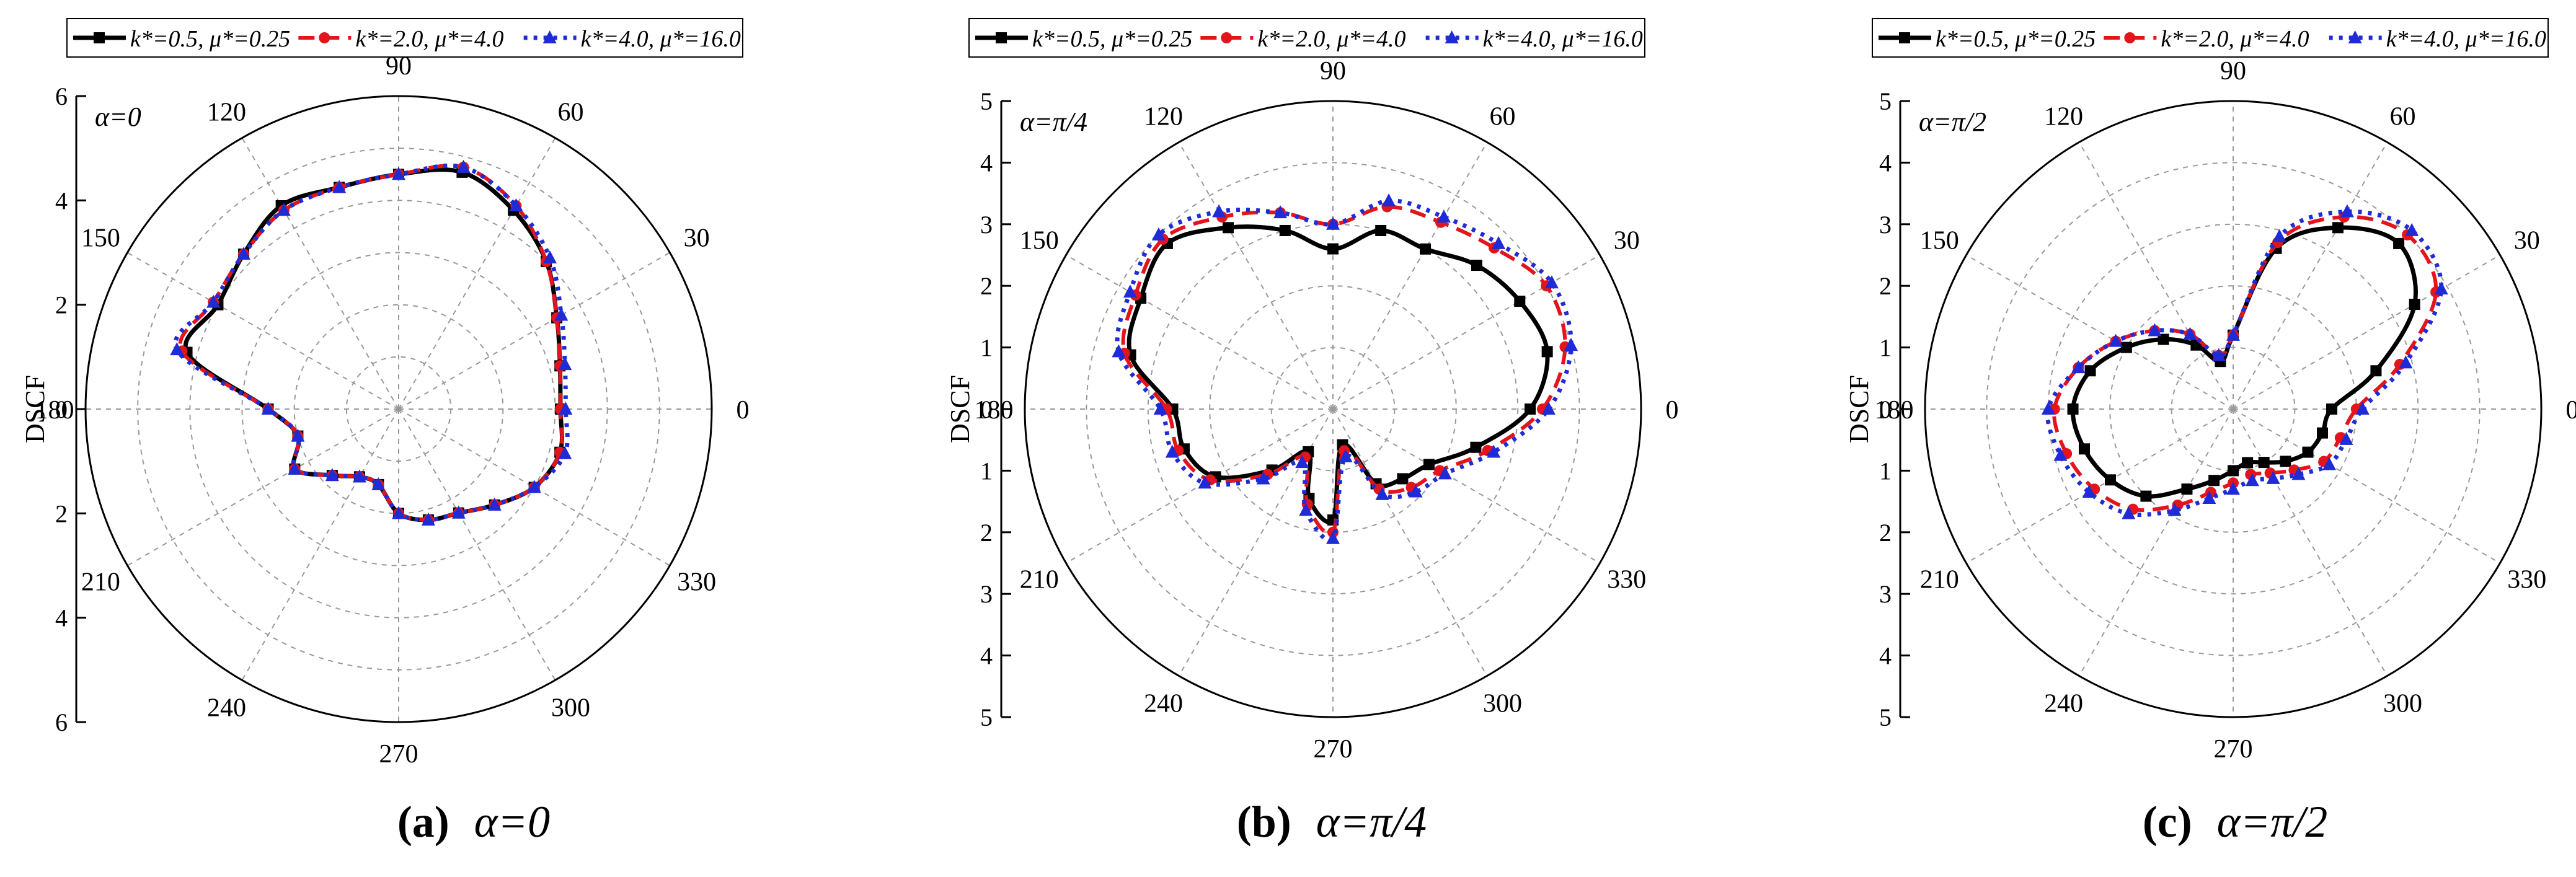  I want to click on radial-tick-label: 3, so click(1886, 594).